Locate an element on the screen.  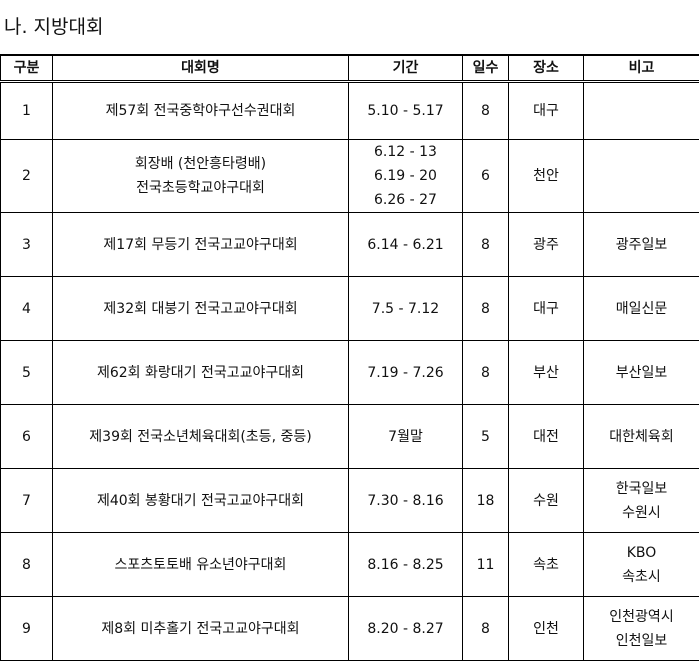
table-cell: 제62회 화랑대기 전국고교야구대회 is located at coordinates (200, 372).